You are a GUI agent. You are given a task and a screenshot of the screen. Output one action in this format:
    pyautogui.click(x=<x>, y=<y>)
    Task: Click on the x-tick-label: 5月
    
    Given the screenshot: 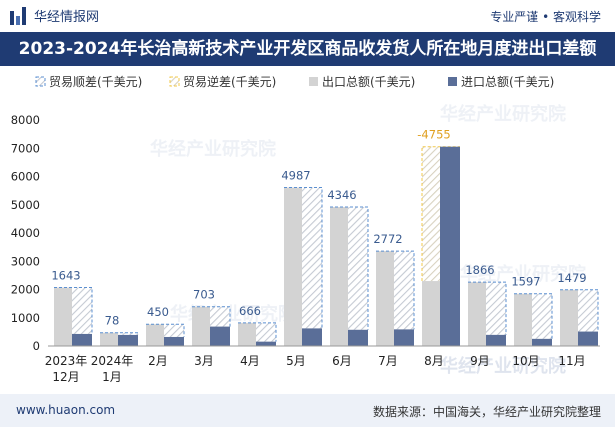 What is the action you would take?
    pyautogui.click(x=296, y=361)
    